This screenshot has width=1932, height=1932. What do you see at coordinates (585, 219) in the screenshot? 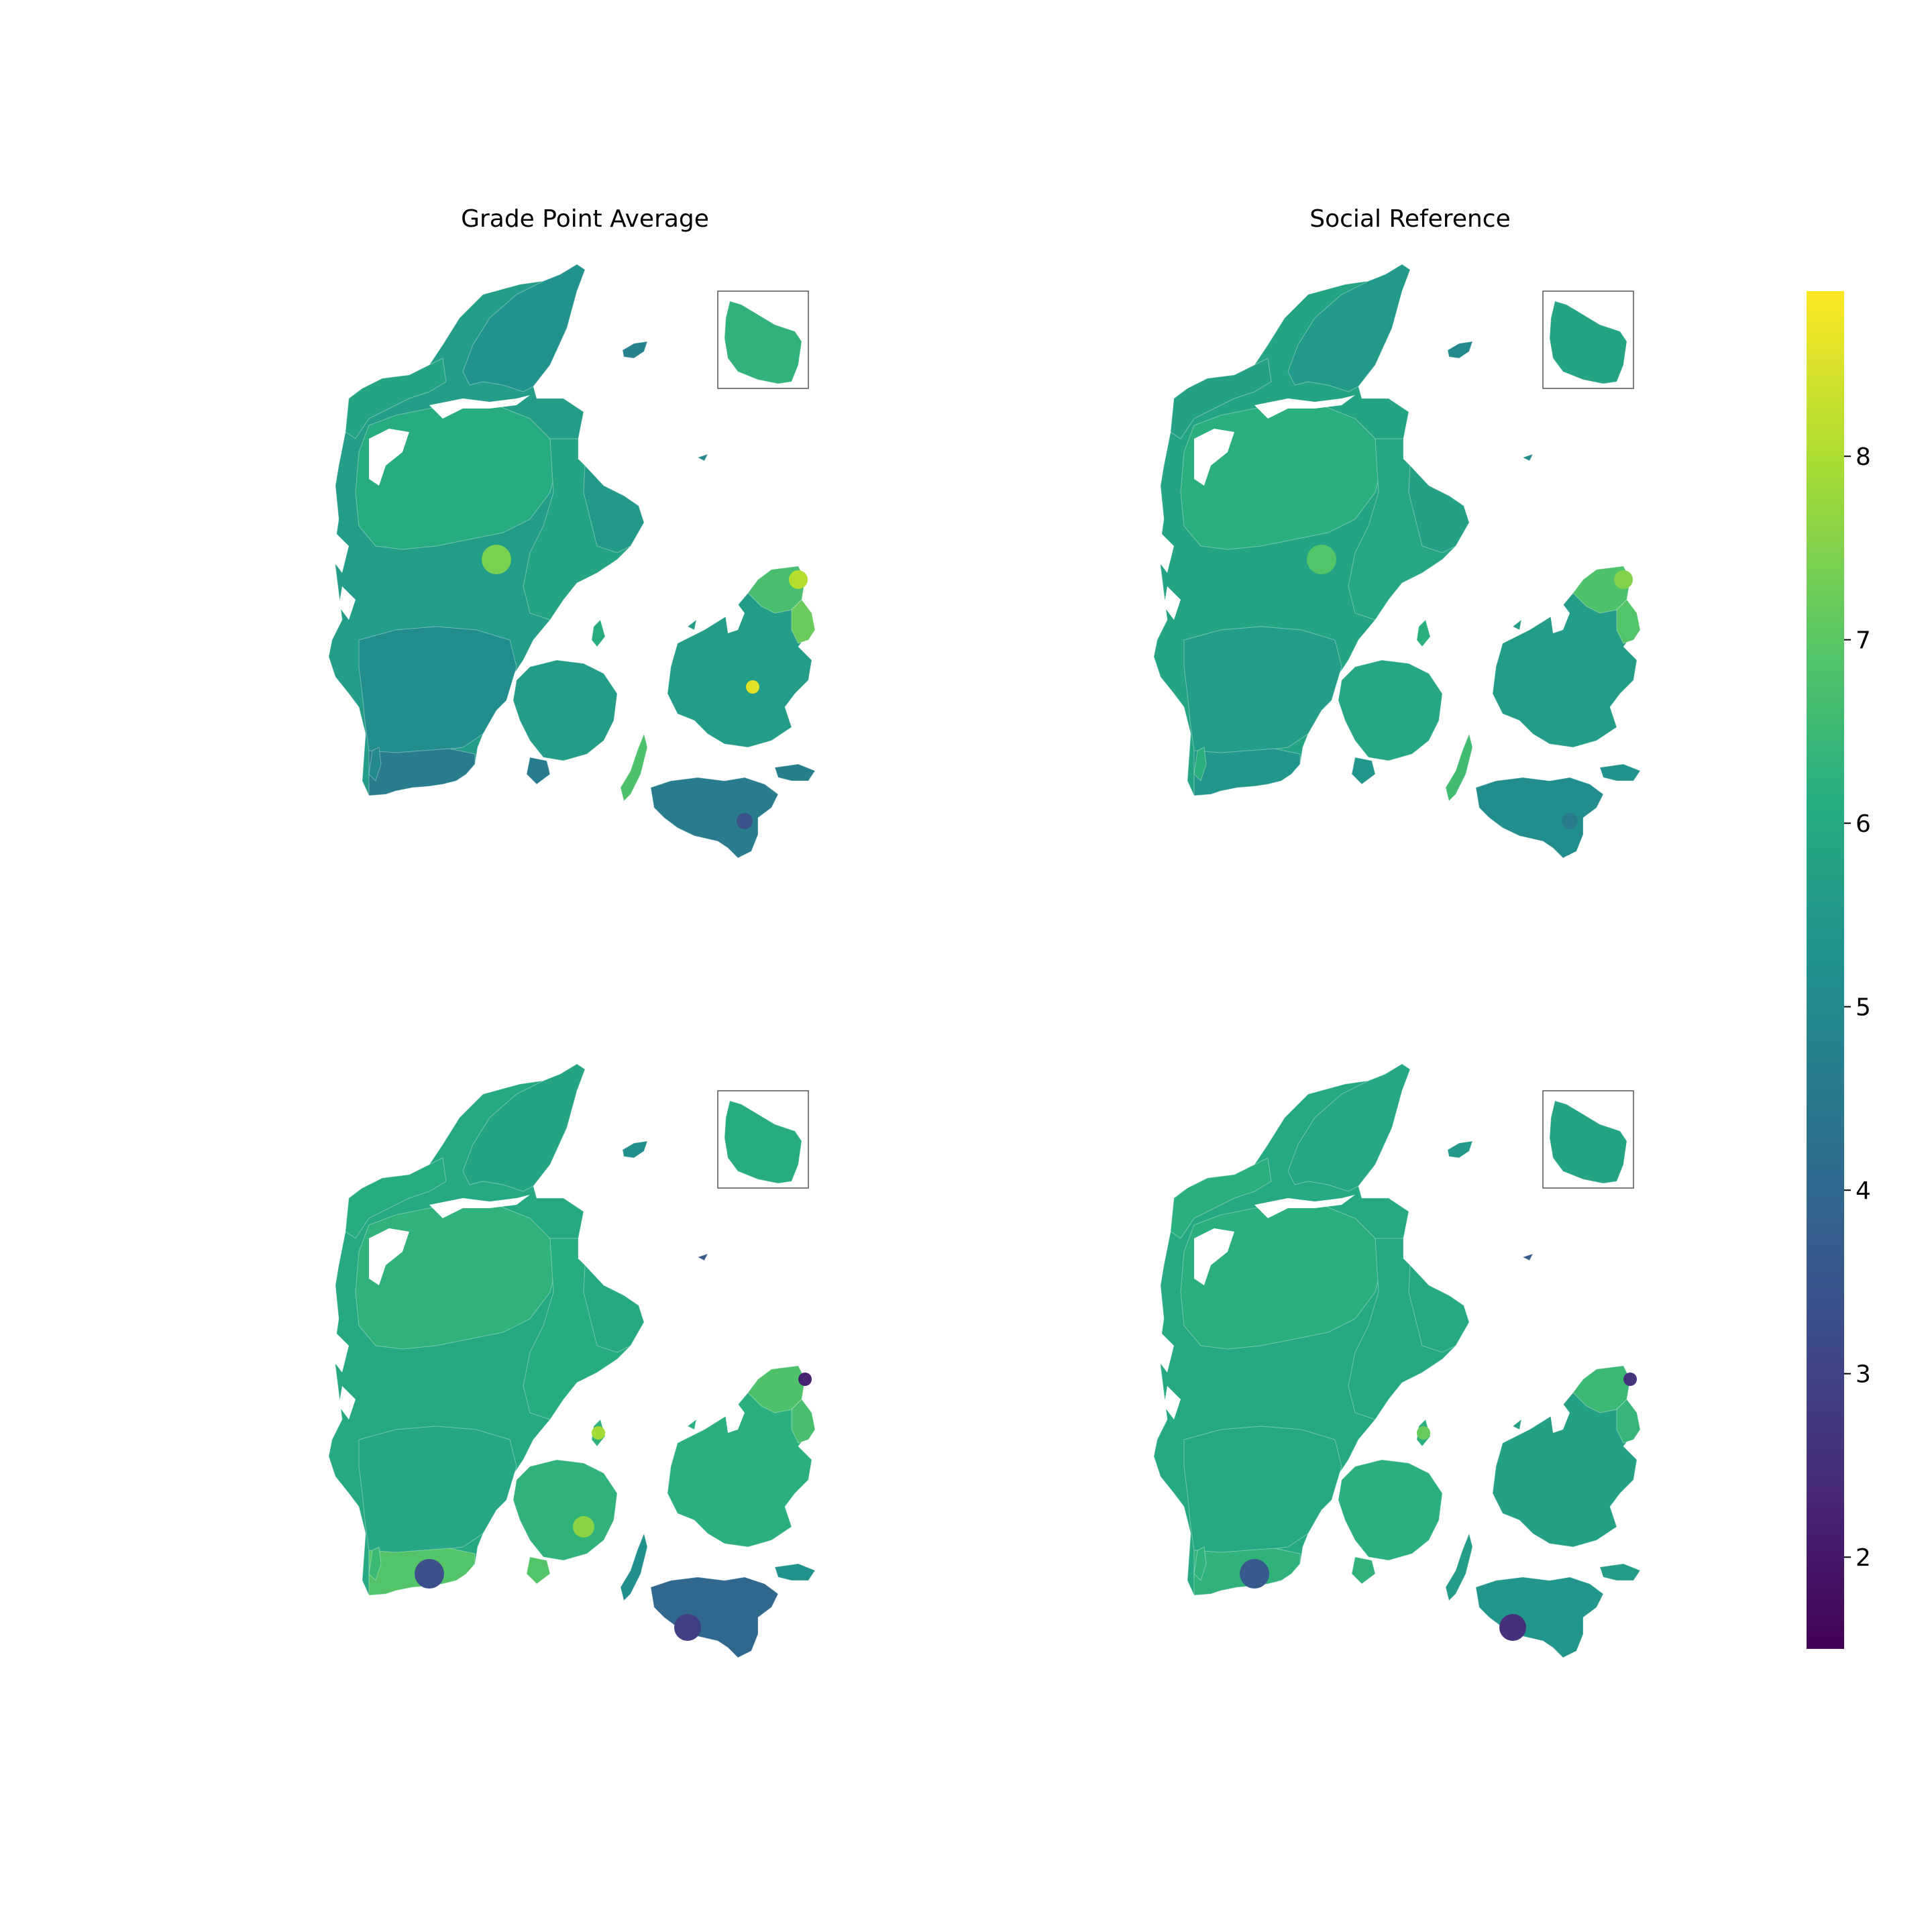
I see `panel-title: Grade Point Average` at bounding box center [585, 219].